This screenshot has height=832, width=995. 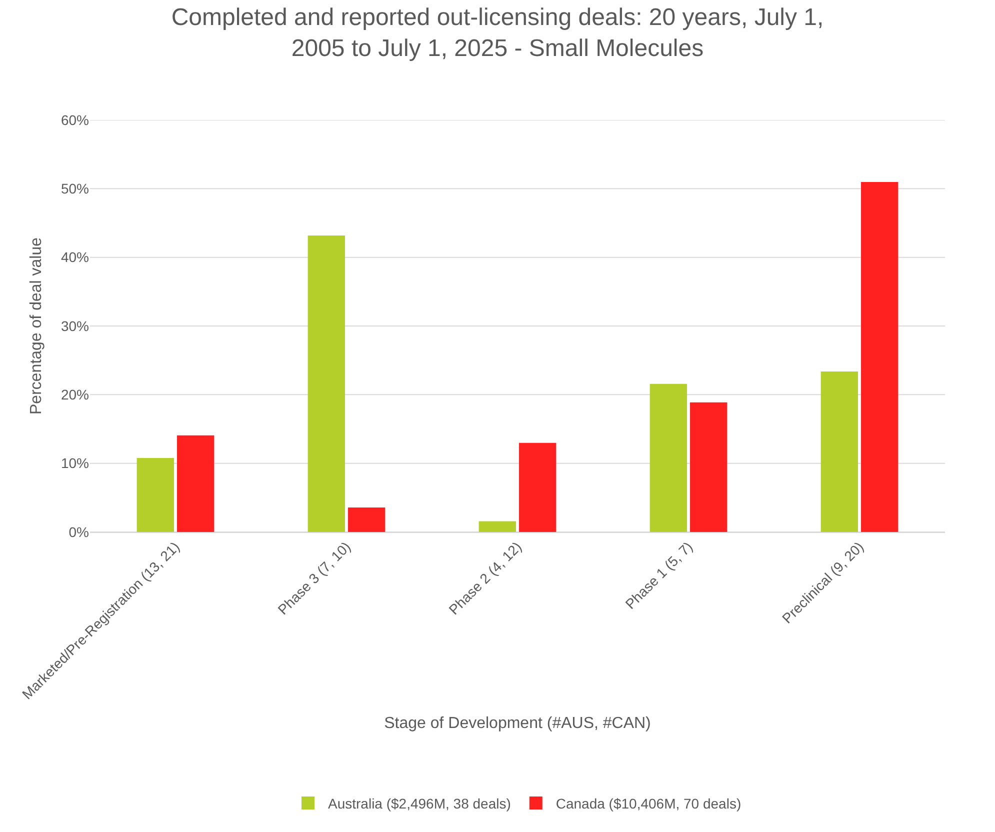 I want to click on y-tick-label: 20%, so click(x=74, y=394).